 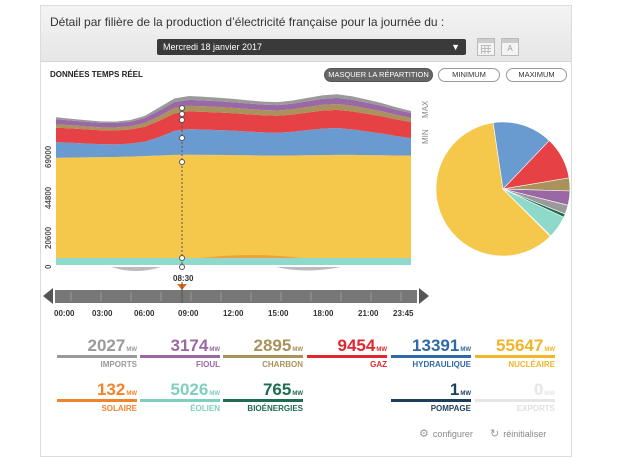 I want to click on gaz-unit: MW, so click(x=381, y=350).